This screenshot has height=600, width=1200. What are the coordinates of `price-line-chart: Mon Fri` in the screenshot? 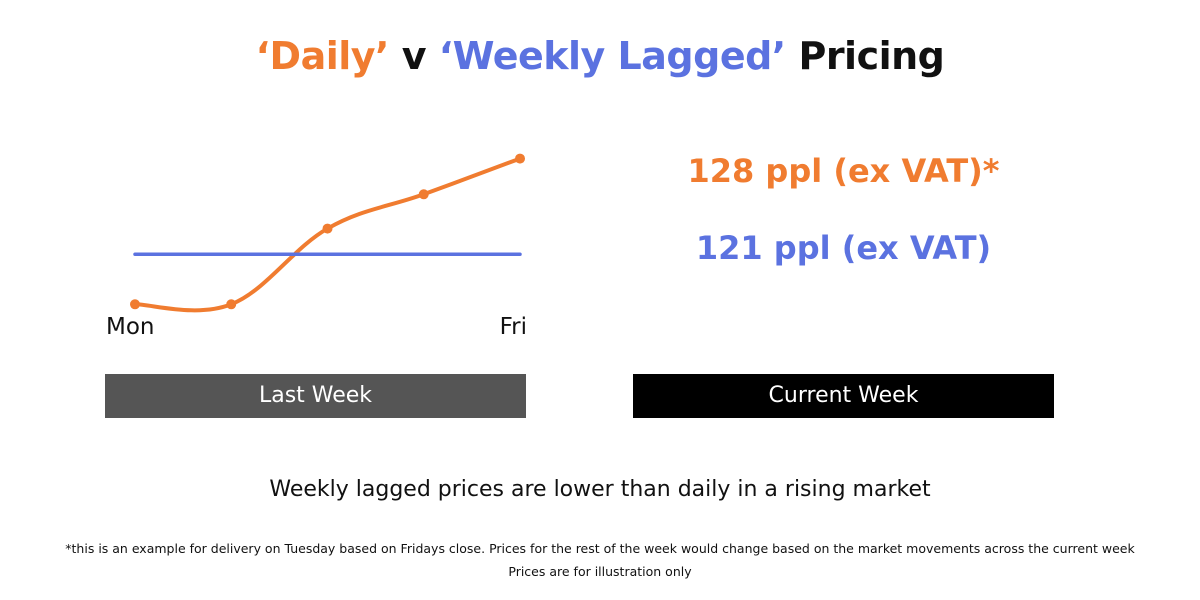 It's located at (316, 246).